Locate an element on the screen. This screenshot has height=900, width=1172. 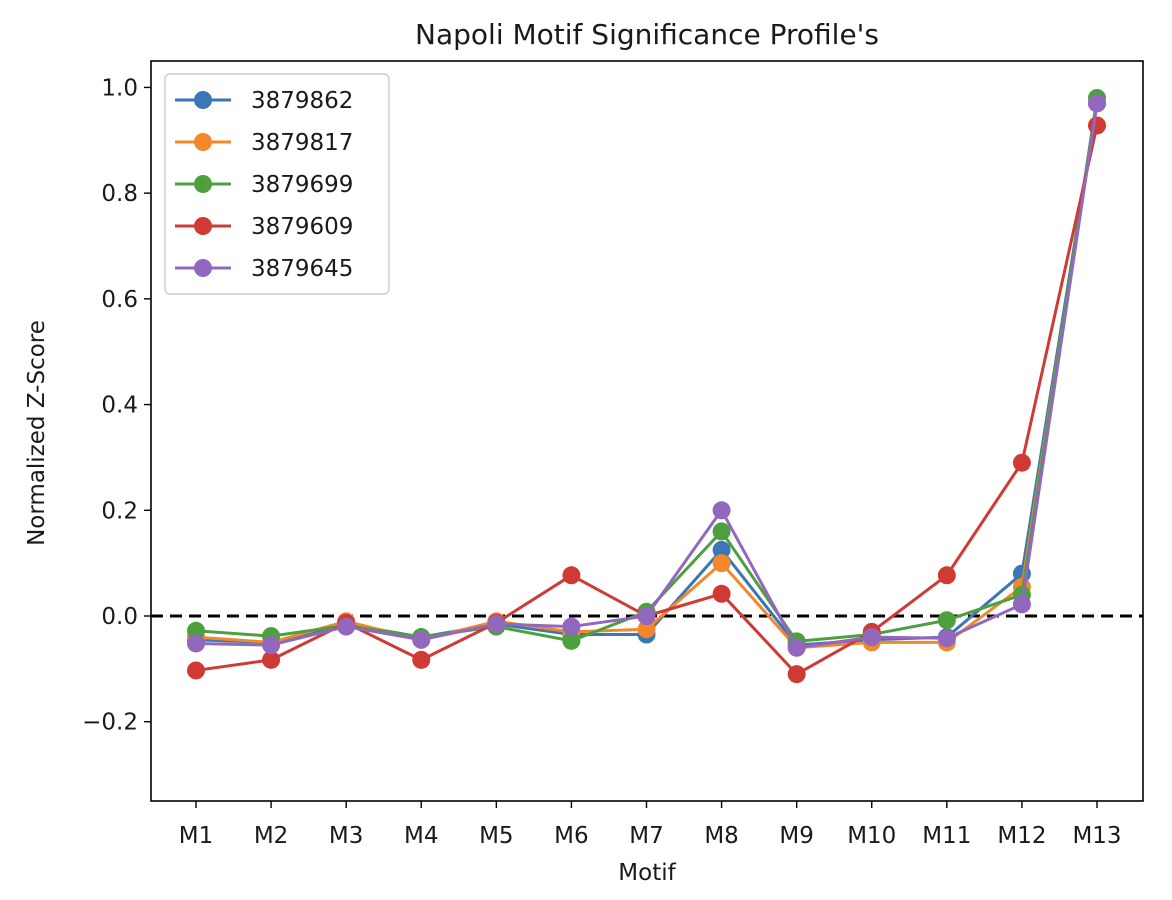
legend-item: 3879699 is located at coordinates (264, 185).